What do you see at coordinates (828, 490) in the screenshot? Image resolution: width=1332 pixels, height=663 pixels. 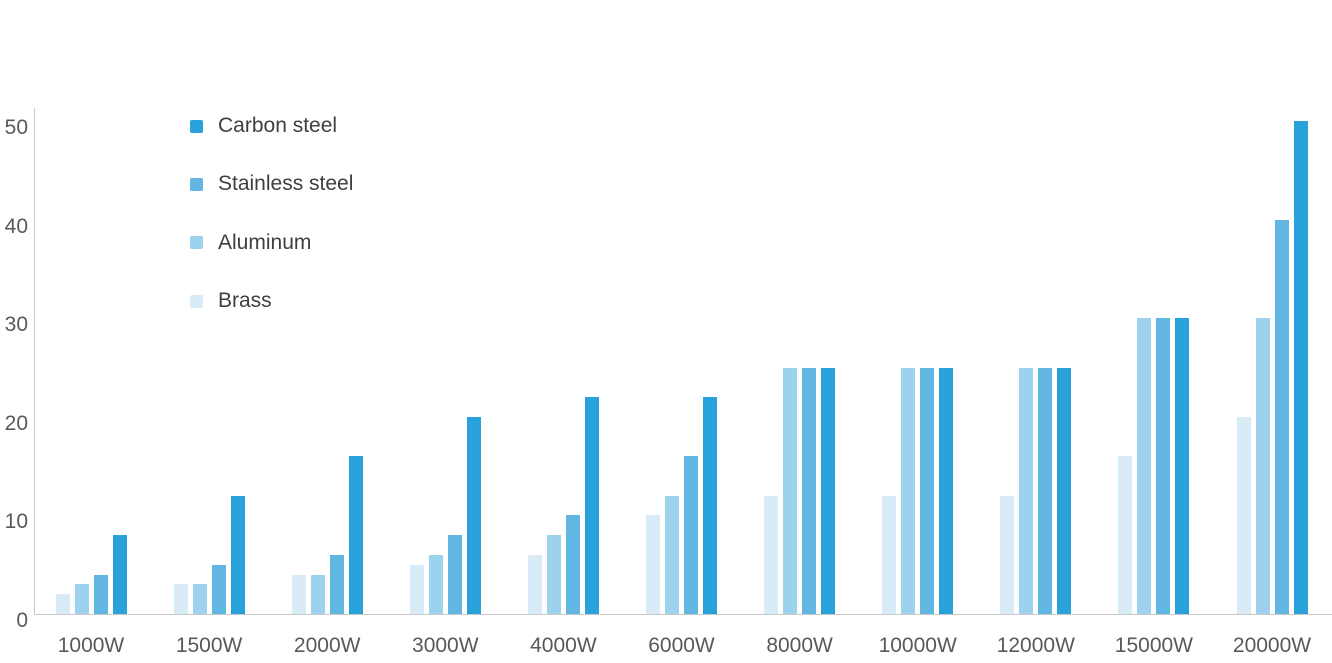 I see `bar-carbon-steel-8000w` at bounding box center [828, 490].